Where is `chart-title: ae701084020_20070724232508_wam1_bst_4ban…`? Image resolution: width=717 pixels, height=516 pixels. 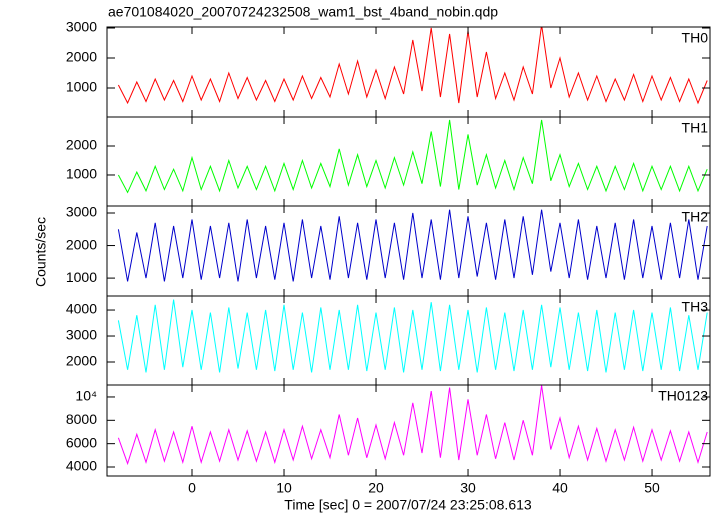 chart-title: ae701084020_20070724232508_wam1_bst_4ban… is located at coordinates (303, 12).